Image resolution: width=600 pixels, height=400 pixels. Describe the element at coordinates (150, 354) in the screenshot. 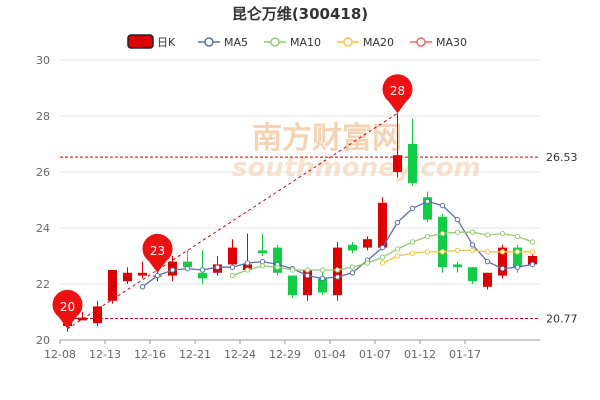

I see `x-tick-label: 12-16` at that location.